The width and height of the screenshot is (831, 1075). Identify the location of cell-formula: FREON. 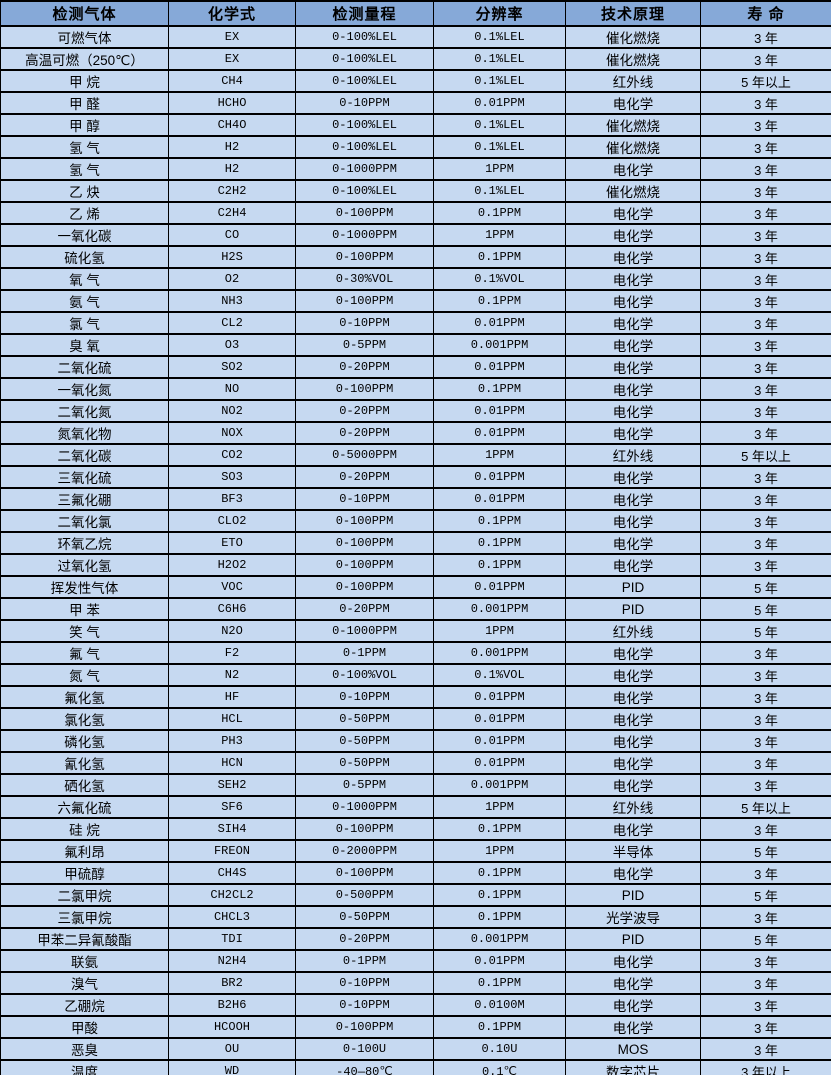
(232, 851).